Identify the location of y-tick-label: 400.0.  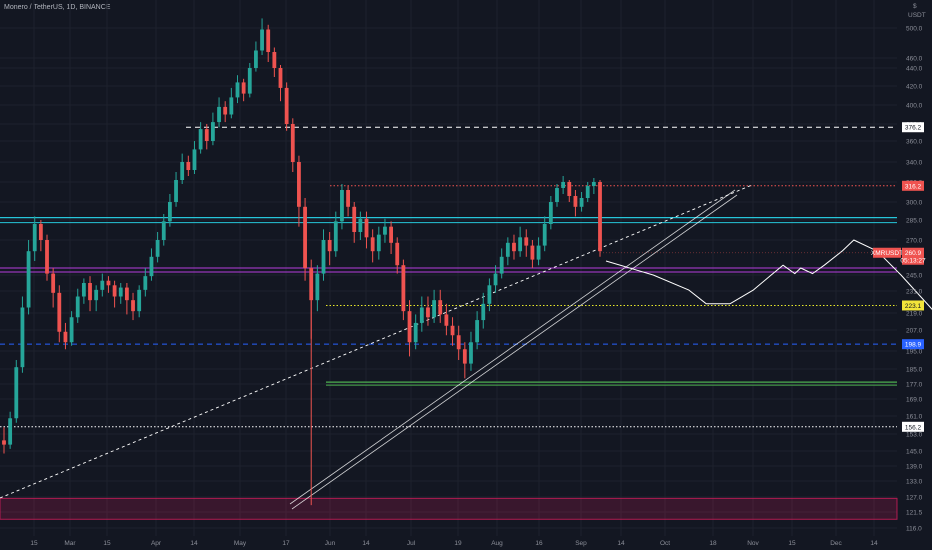
(914, 106).